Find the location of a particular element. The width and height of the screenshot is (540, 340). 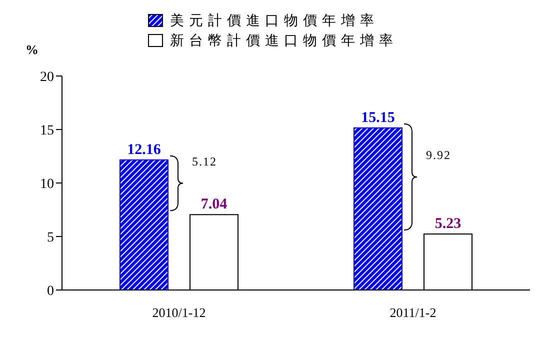

legend-label: 美元計價進口物價年增率 is located at coordinates (274, 21).